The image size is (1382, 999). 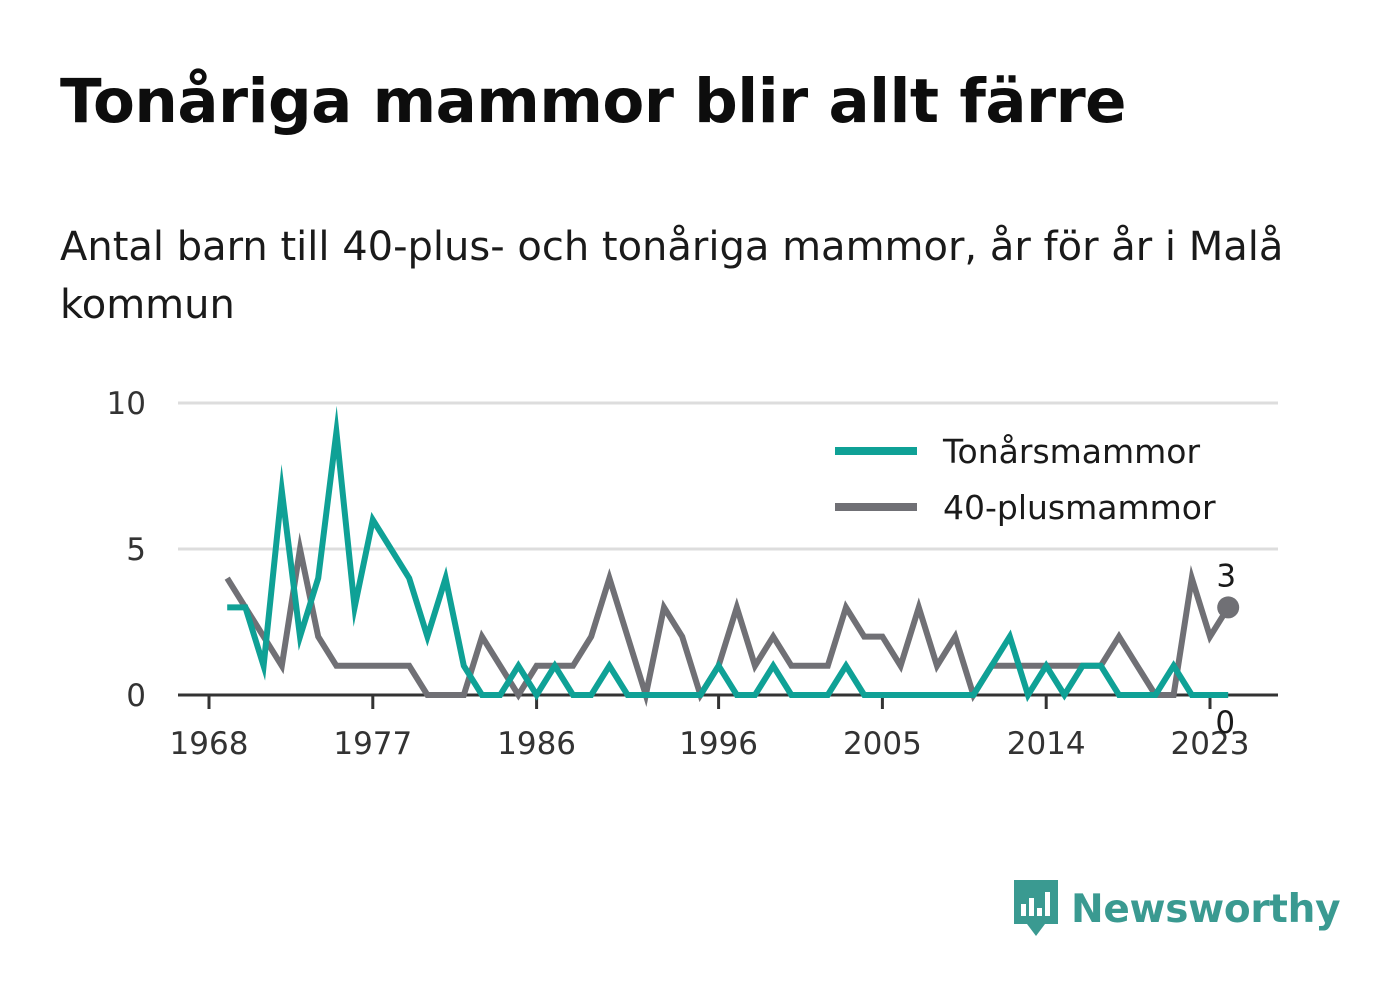 I want to click on y-tick-label: 5, so click(x=136, y=550).